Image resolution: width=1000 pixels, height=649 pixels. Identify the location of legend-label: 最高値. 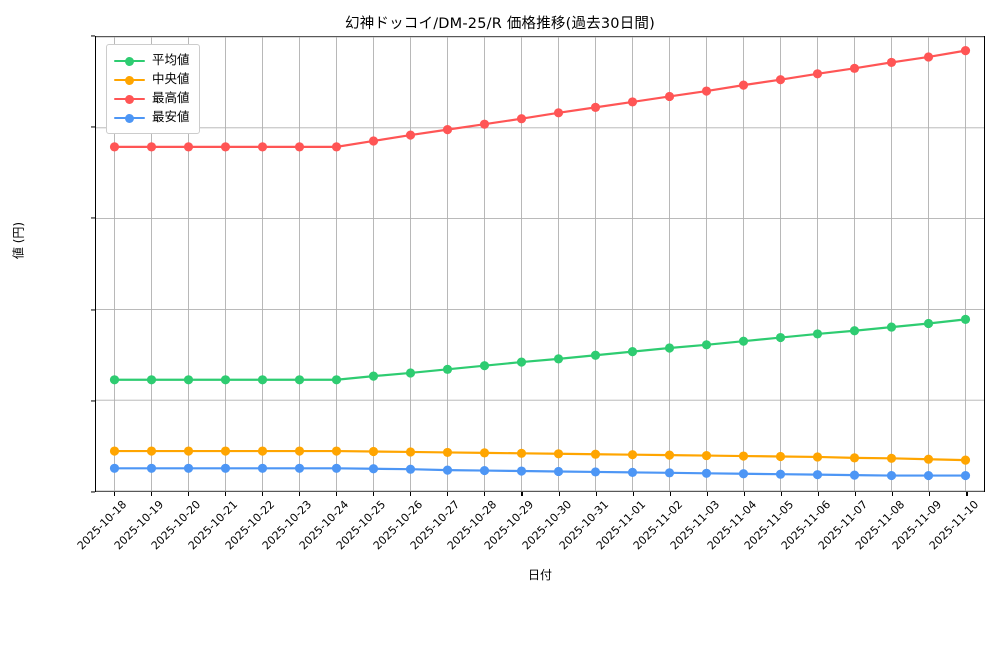
(171, 98).